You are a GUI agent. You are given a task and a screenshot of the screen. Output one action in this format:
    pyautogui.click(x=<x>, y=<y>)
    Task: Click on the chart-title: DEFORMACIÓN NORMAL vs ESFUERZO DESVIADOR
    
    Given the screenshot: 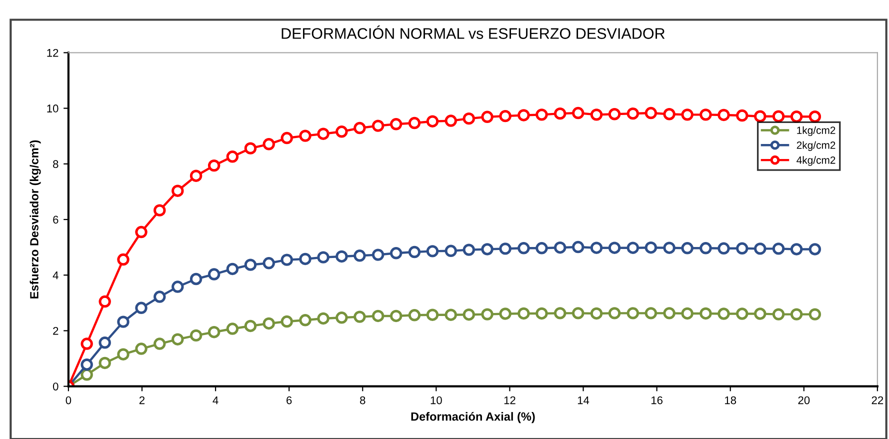 What is the action you would take?
    pyautogui.click(x=473, y=32)
    